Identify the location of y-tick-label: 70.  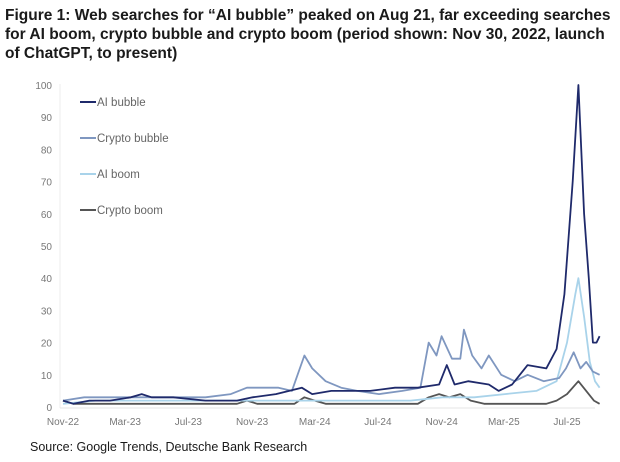
(47, 183).